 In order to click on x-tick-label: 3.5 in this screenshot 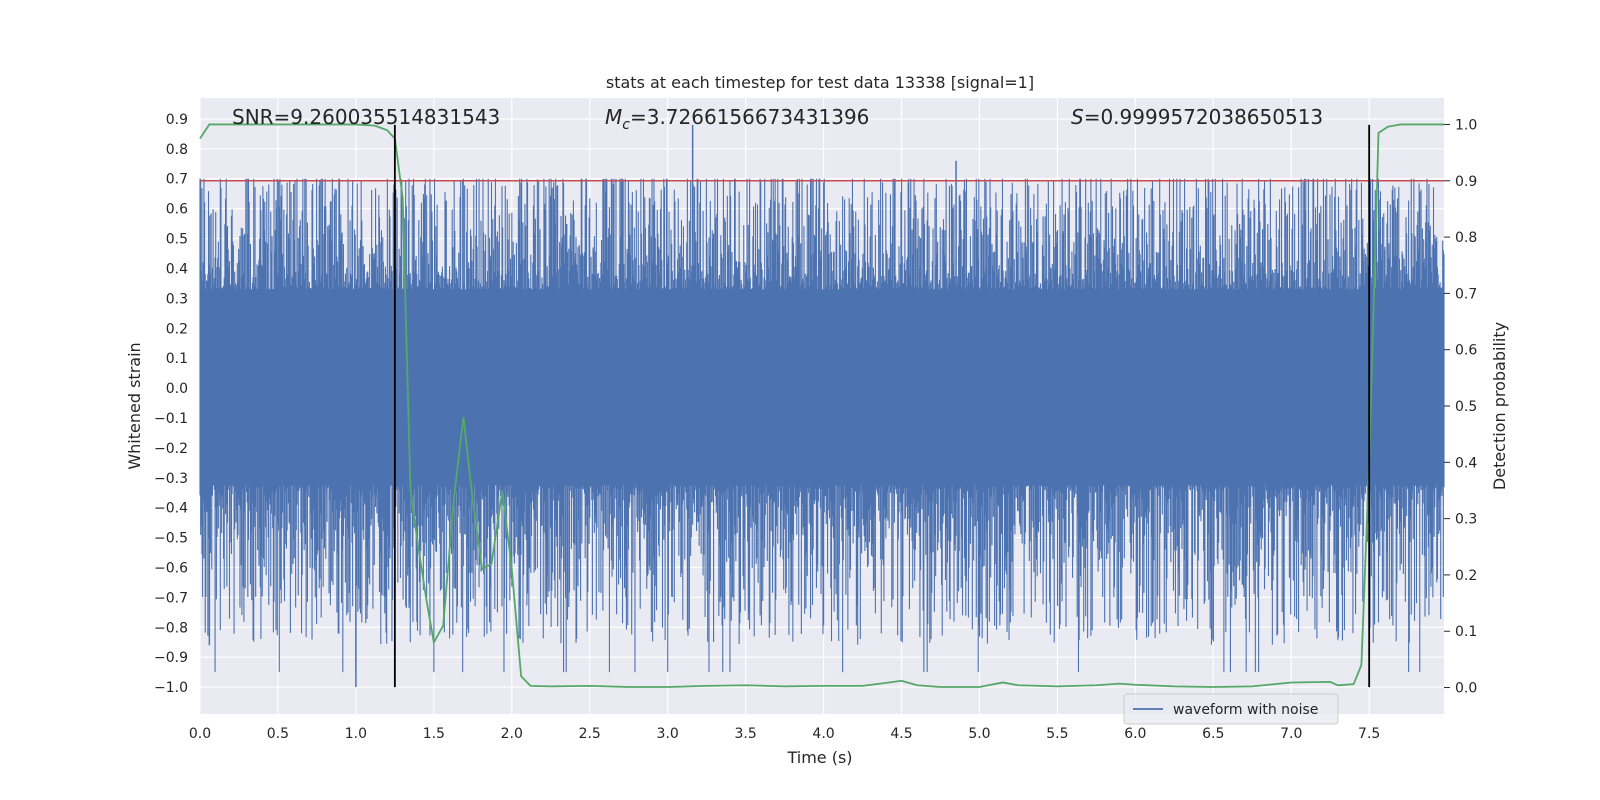, I will do `click(745, 734)`.